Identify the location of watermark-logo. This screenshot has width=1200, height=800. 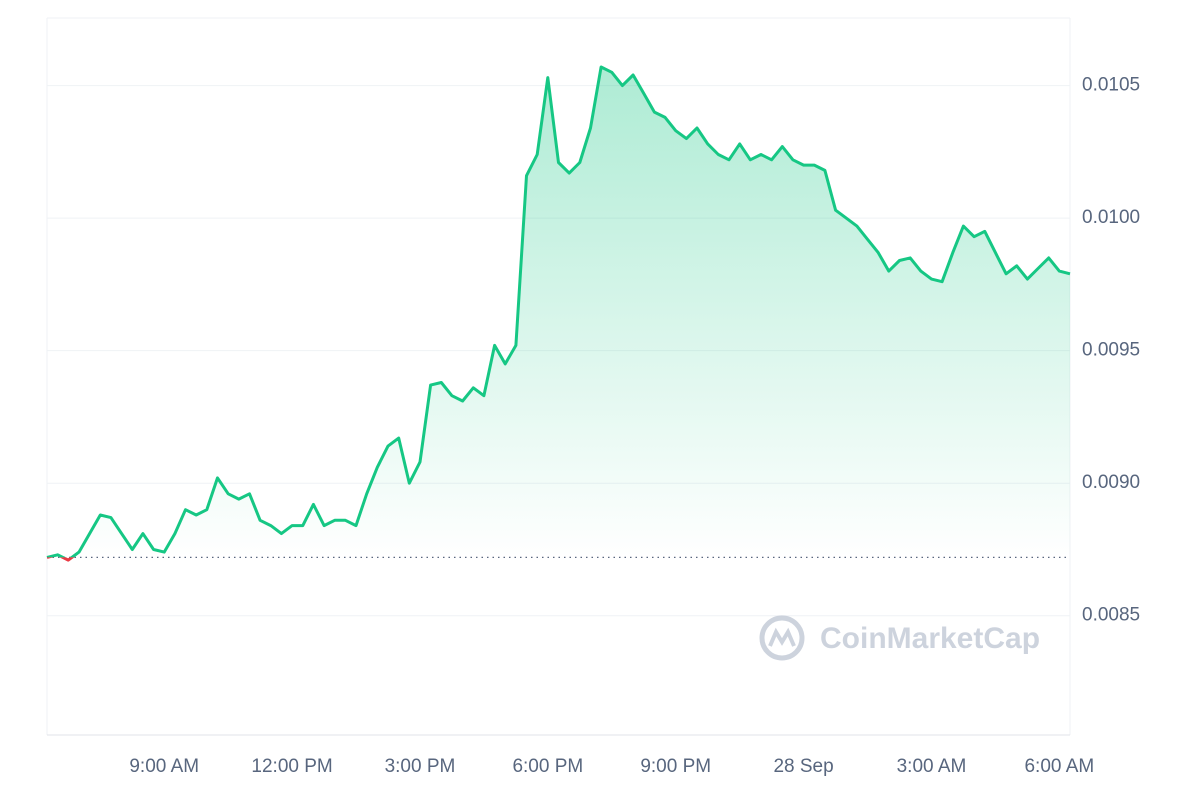
(782, 638).